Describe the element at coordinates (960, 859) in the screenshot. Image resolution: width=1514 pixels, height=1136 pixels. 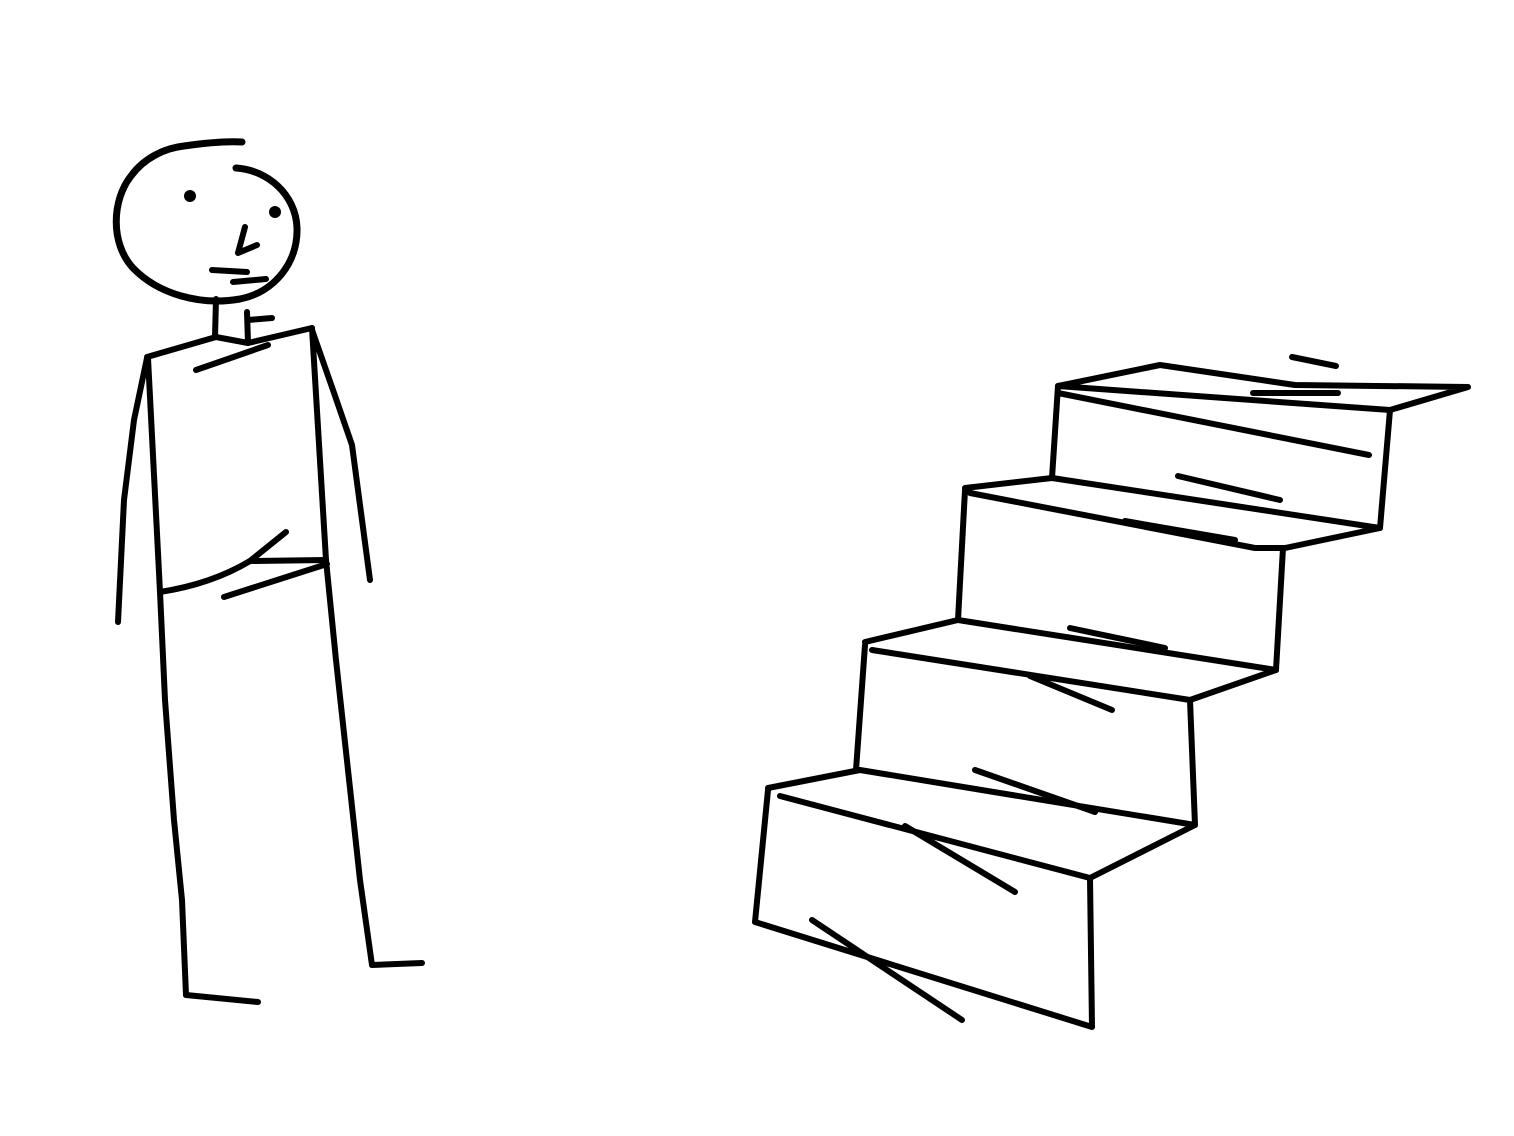
I see `step-1-tread-shading` at that location.